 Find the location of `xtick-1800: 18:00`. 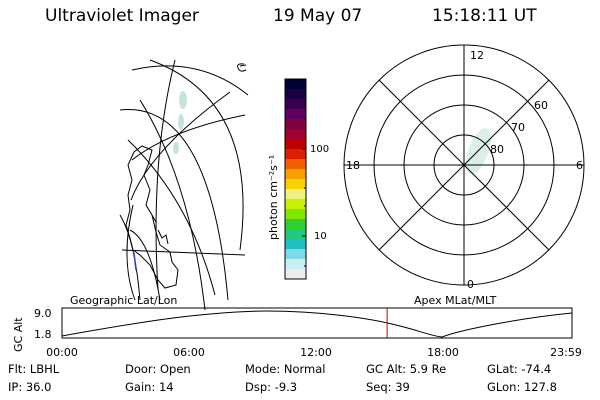

xtick-1800: 18:00 is located at coordinates (443, 352).